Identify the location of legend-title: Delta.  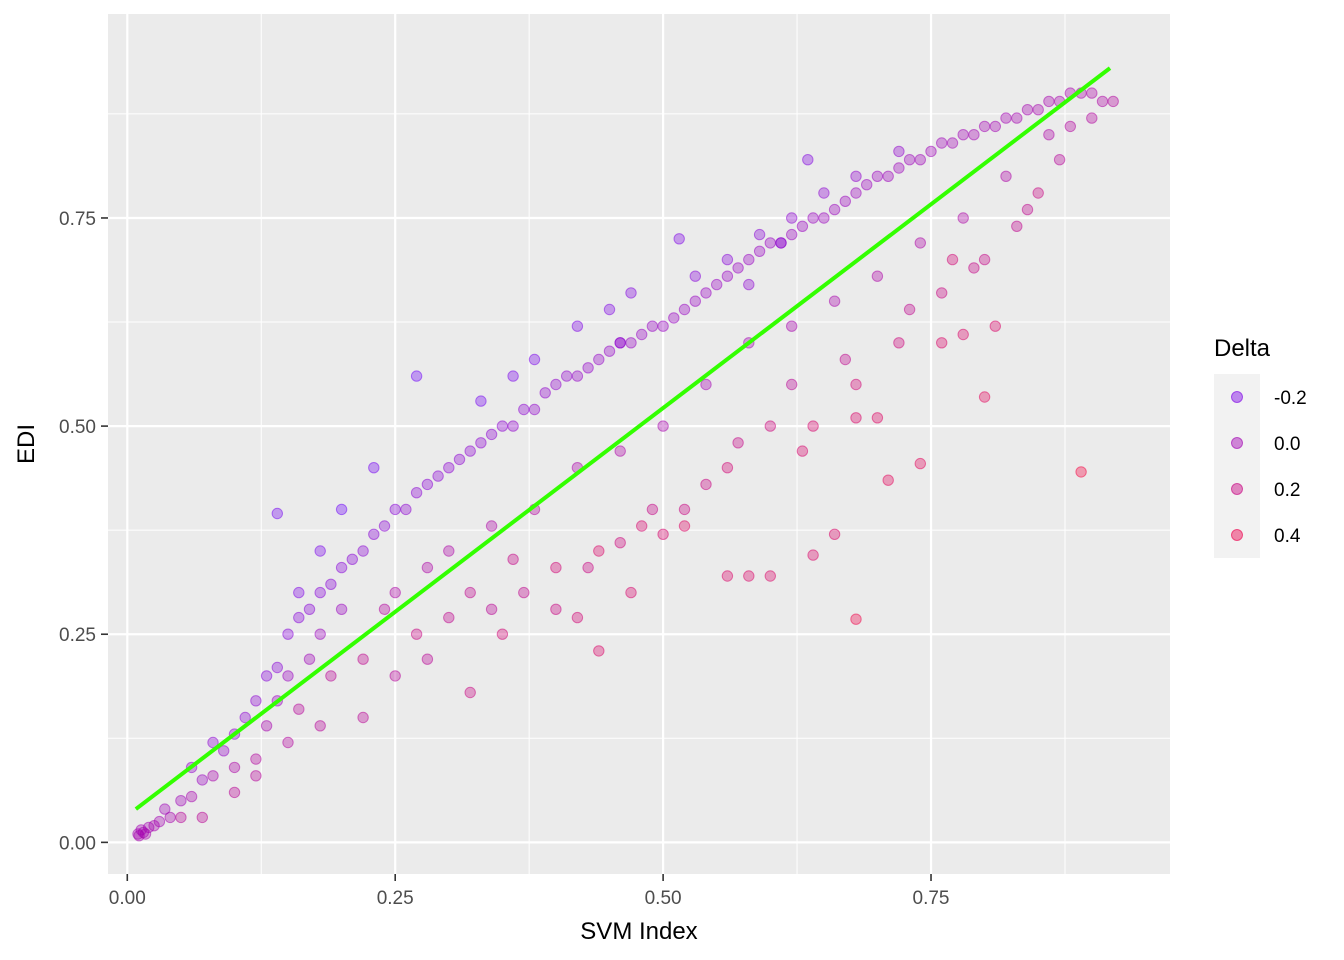
(1242, 348).